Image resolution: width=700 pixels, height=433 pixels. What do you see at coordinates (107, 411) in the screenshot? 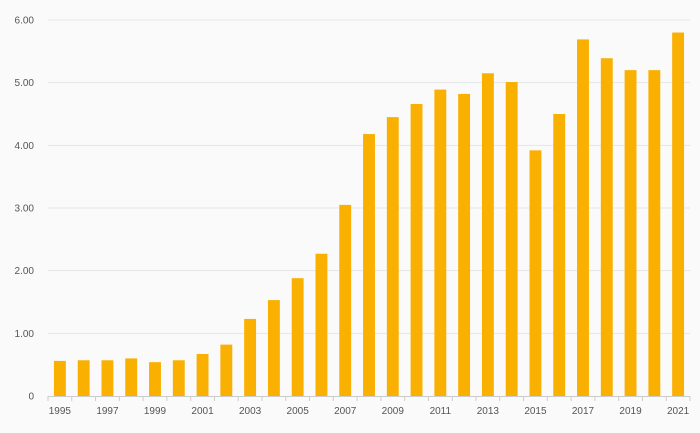
I see `x-tick-label: 1997` at bounding box center [107, 411].